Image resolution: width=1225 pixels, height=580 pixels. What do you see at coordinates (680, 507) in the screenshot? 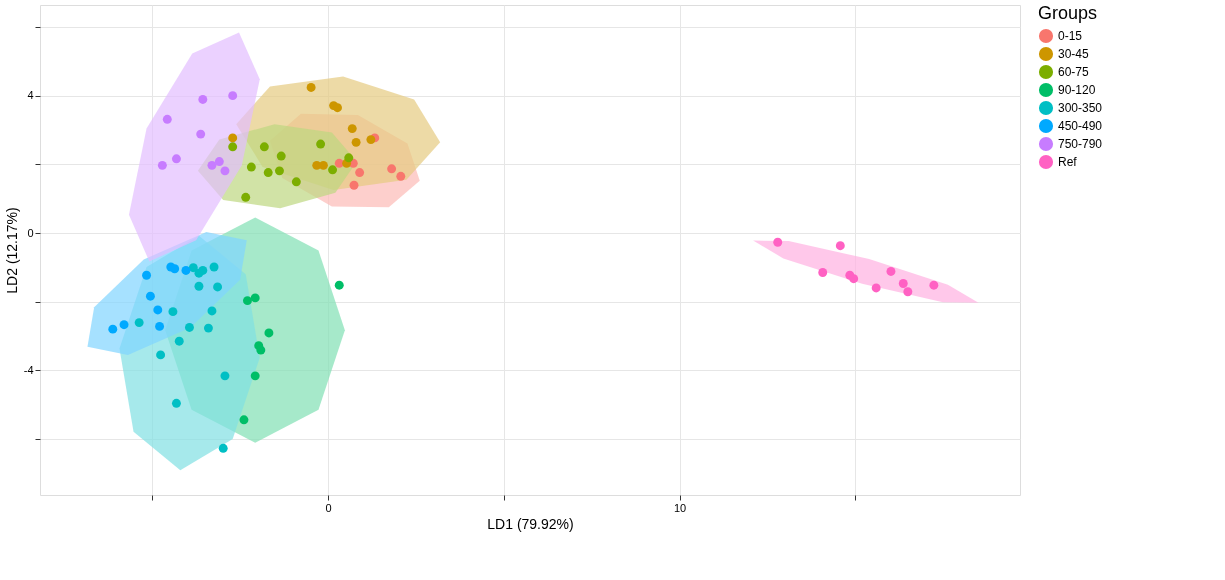
I see `x-tick-label: 10` at bounding box center [680, 507].